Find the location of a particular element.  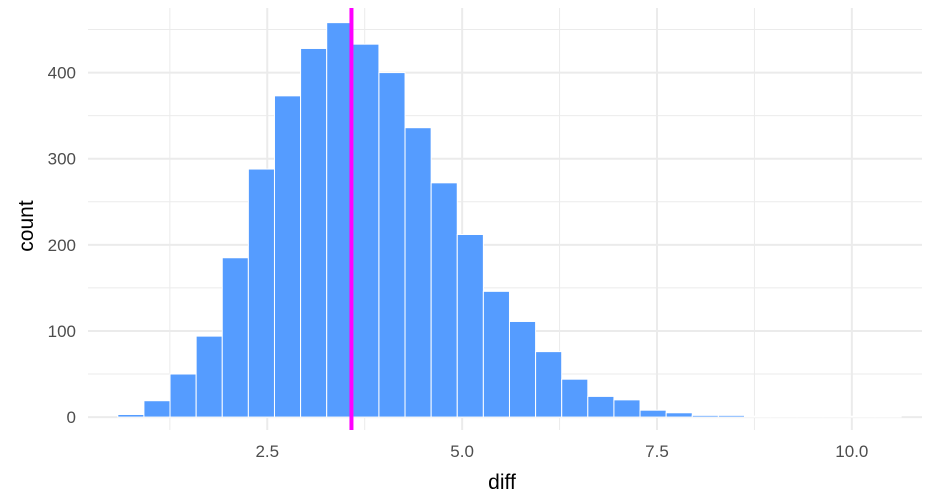

y-axis-ticks: 0 100 200 300 400 is located at coordinates (62, 245).